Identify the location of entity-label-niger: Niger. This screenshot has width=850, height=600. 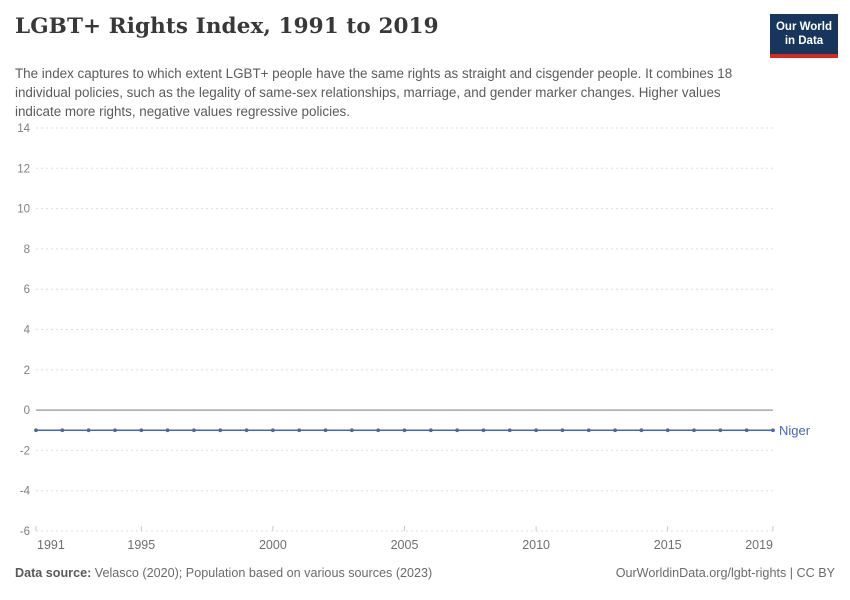
(795, 430).